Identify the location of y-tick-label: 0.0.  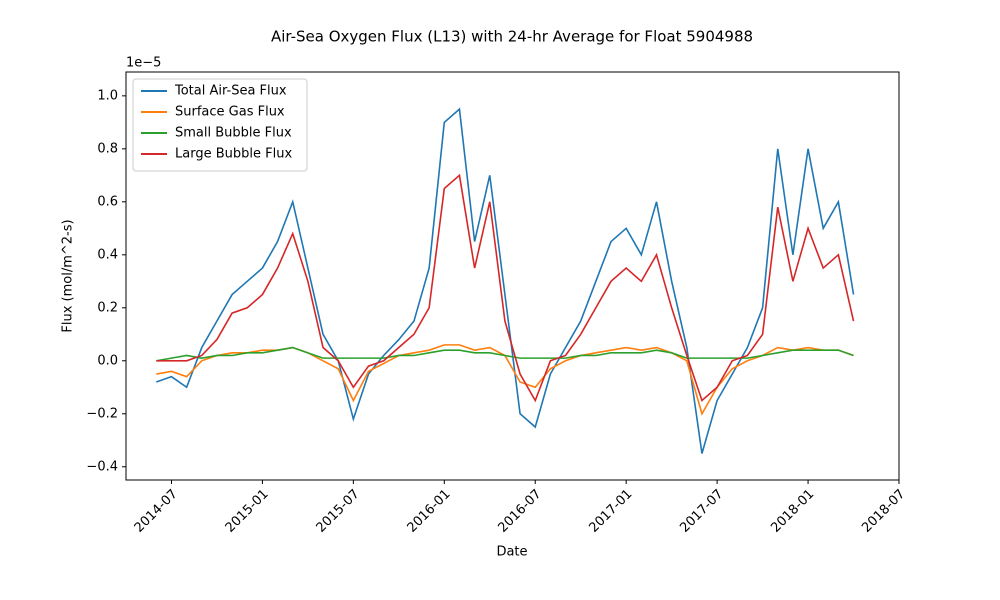
(107, 360).